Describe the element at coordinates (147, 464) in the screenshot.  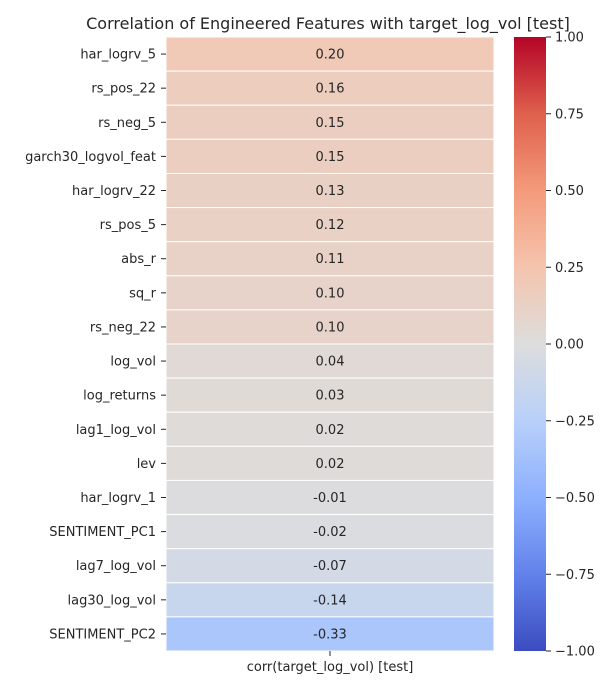
I see `row-label-lev: lev` at that location.